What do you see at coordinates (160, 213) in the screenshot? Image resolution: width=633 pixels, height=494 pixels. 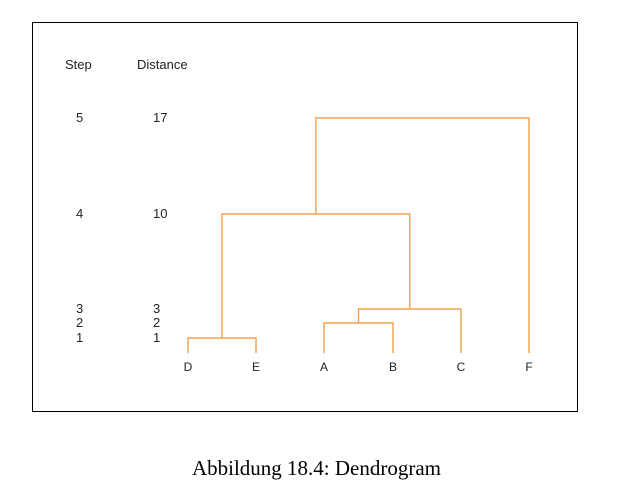 I see `distance-value: 10` at bounding box center [160, 213].